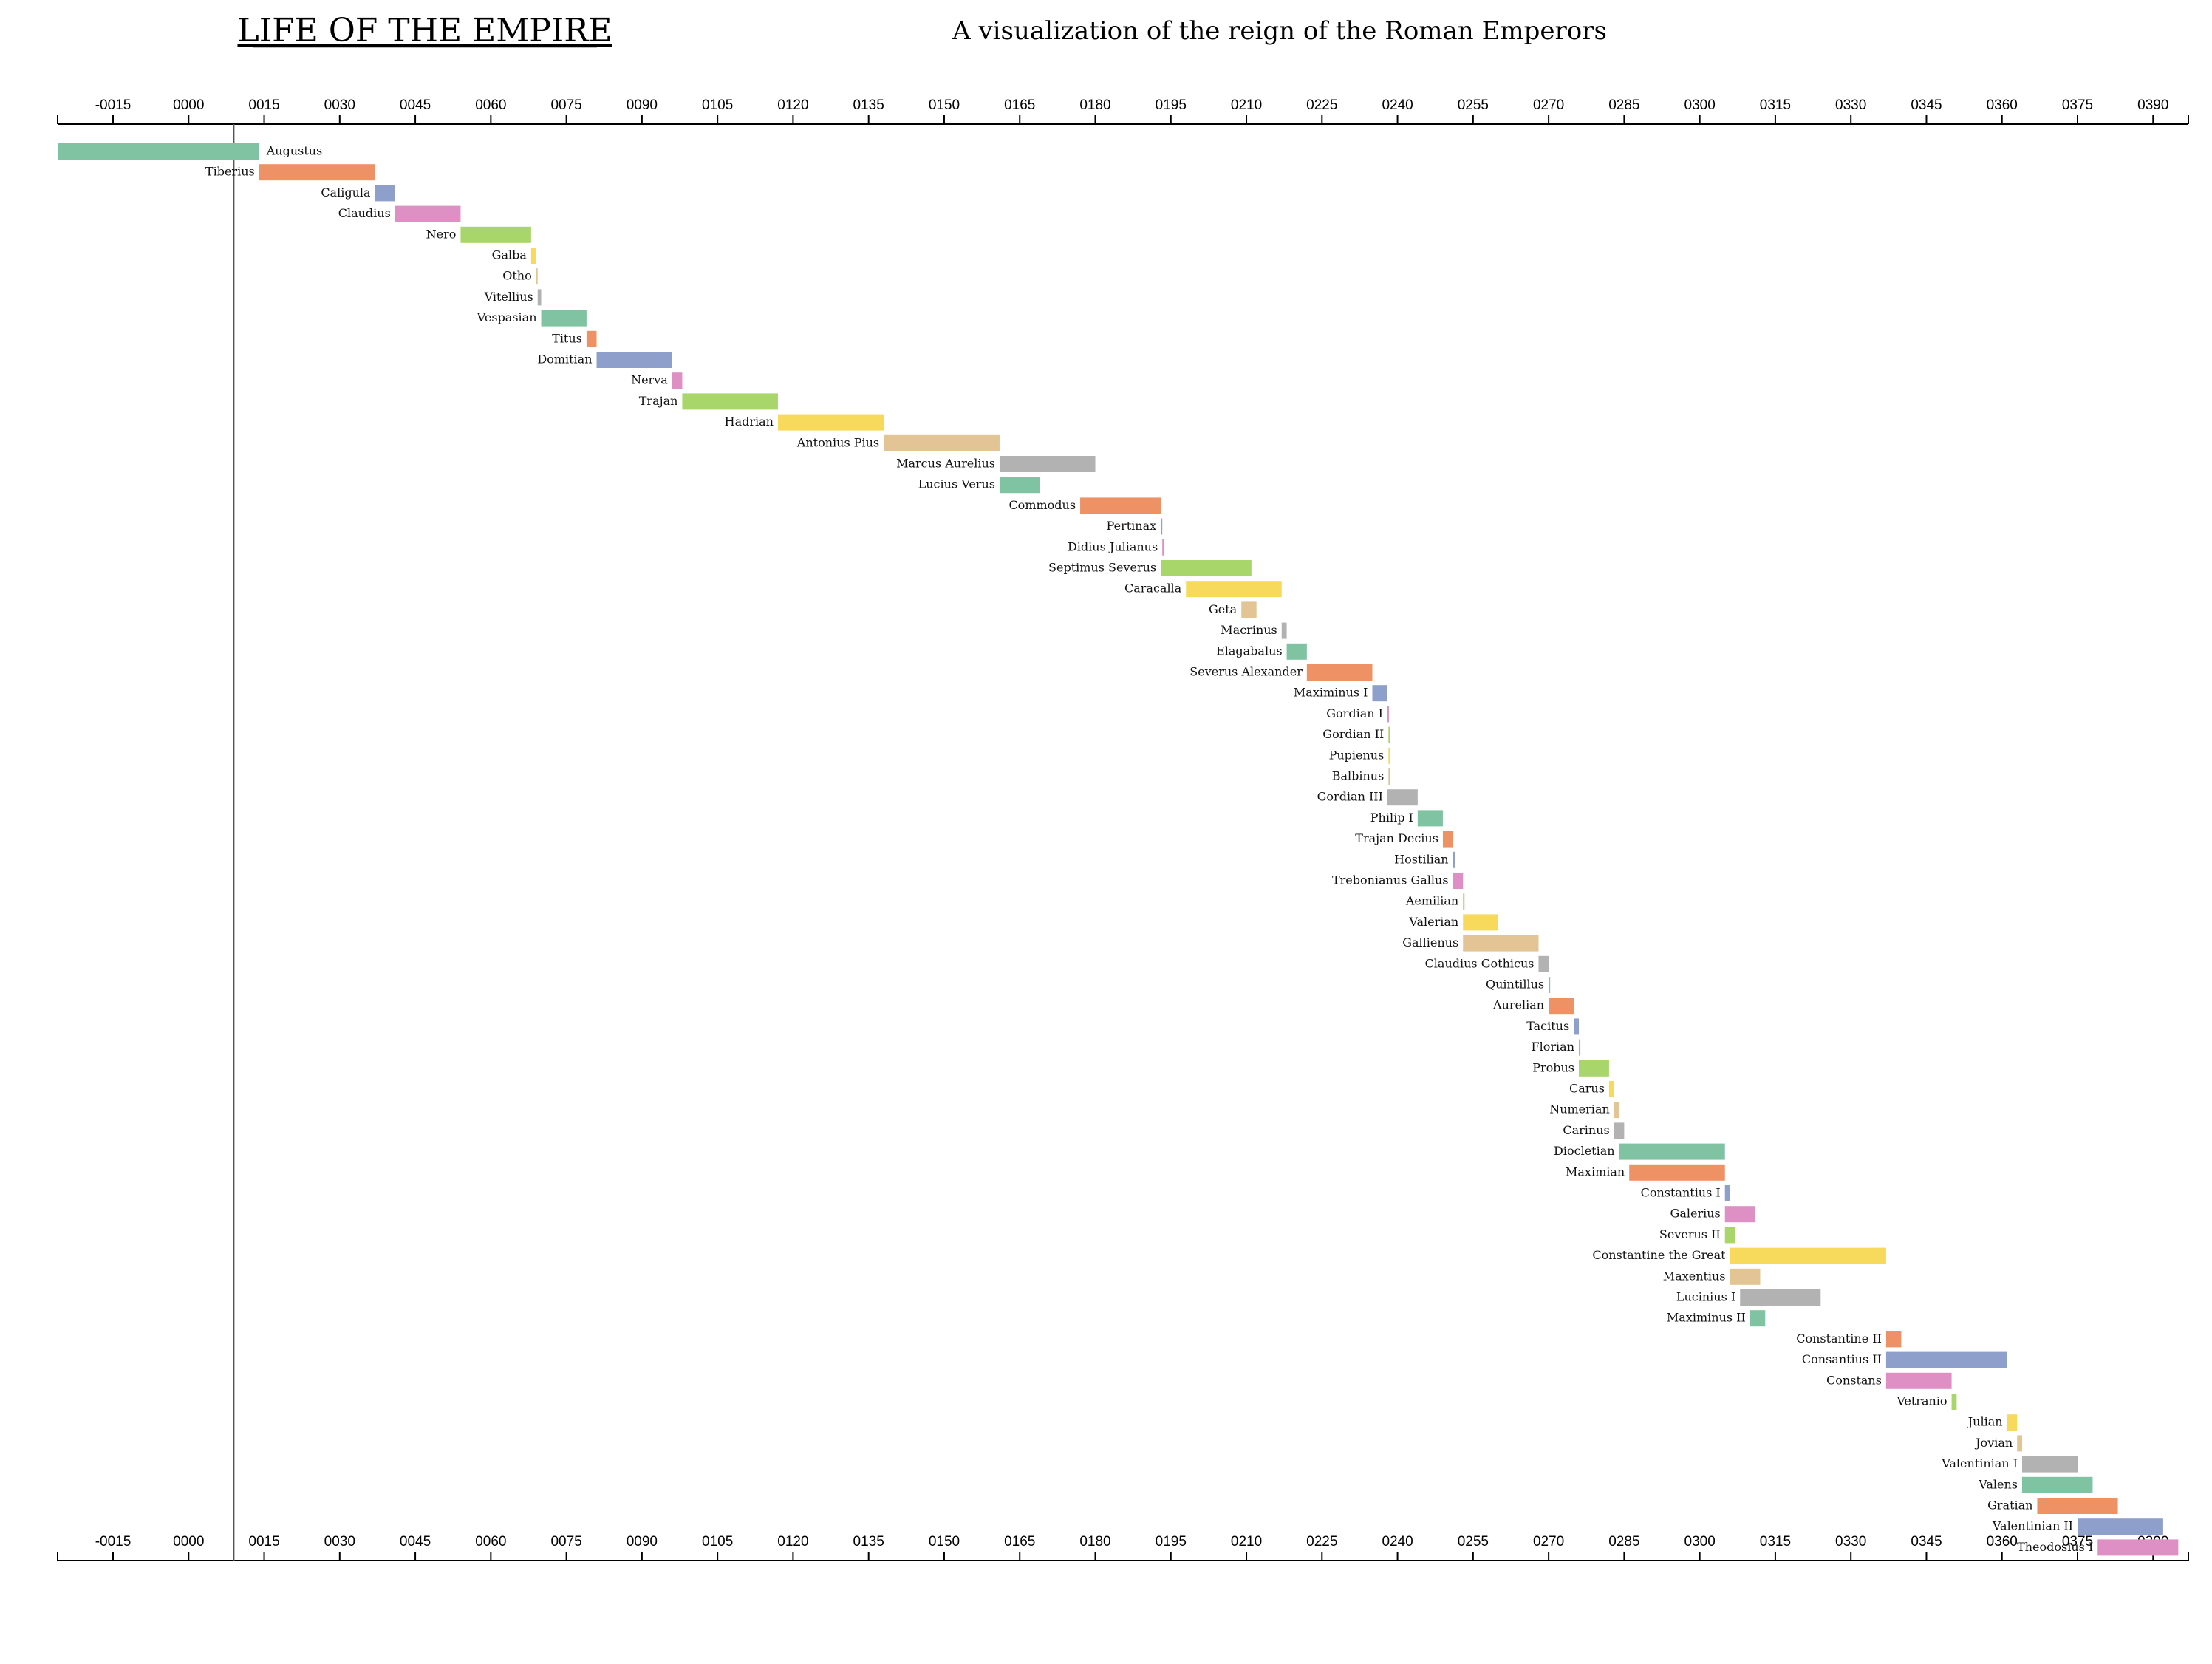 The image size is (2212, 1664). I want to click on emperor-label: Quintillus, so click(1515, 985).